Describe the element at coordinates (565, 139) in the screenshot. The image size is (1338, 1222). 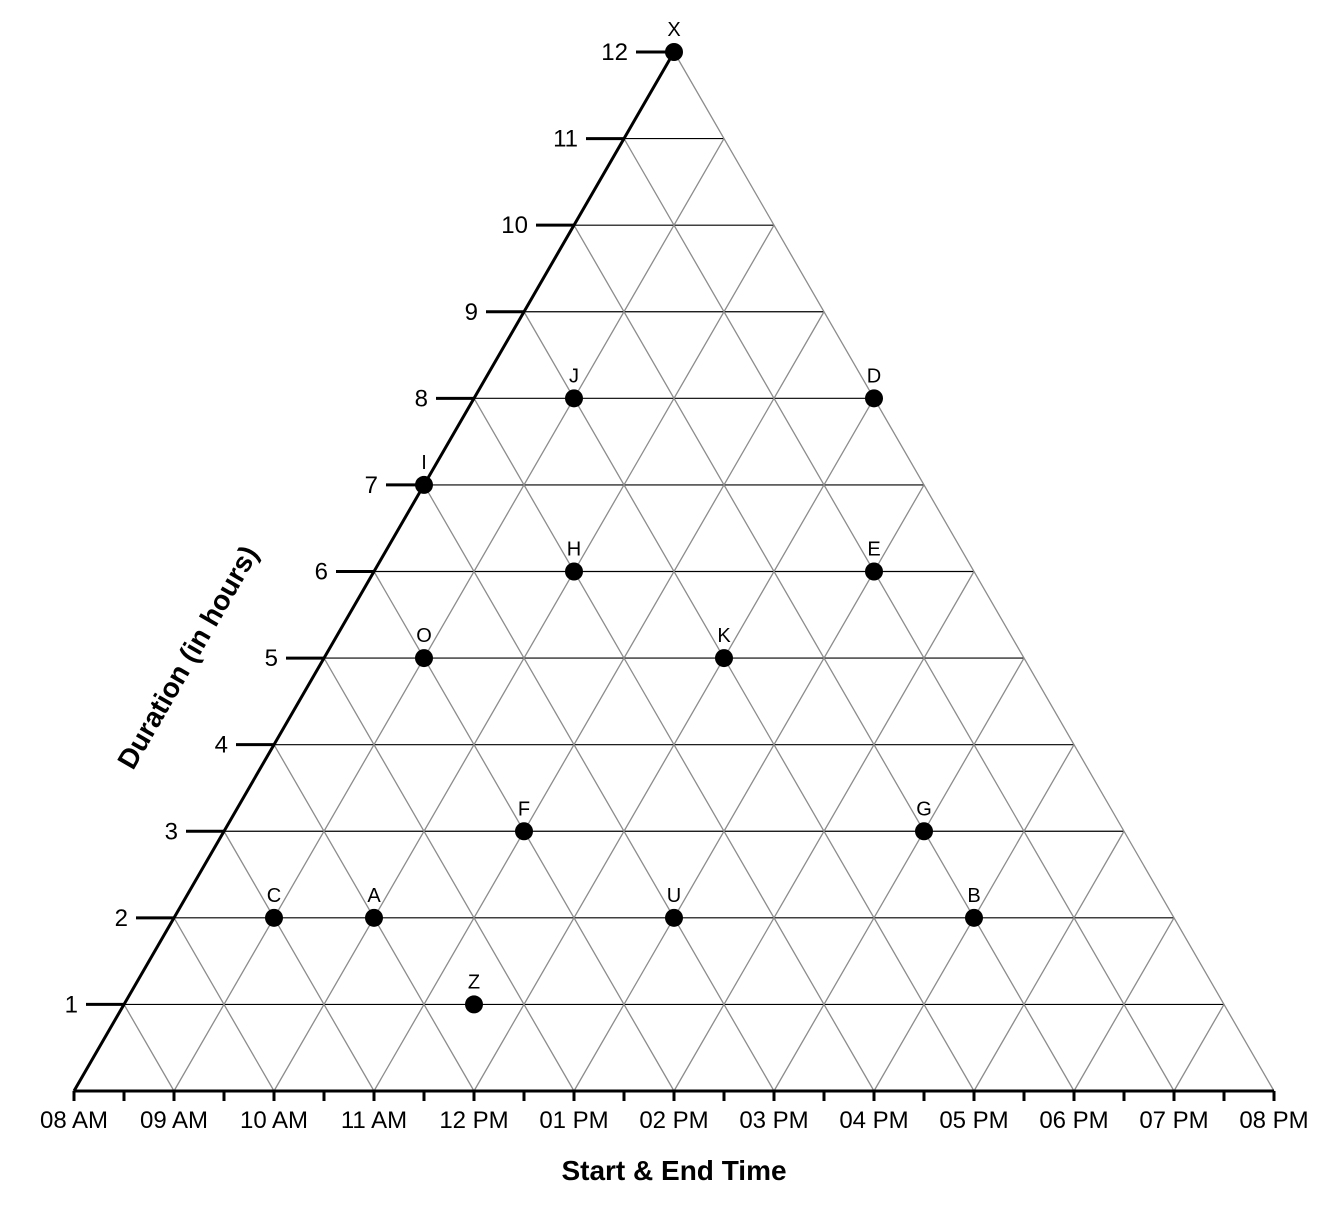
I see `y-tick-label: 11` at that location.